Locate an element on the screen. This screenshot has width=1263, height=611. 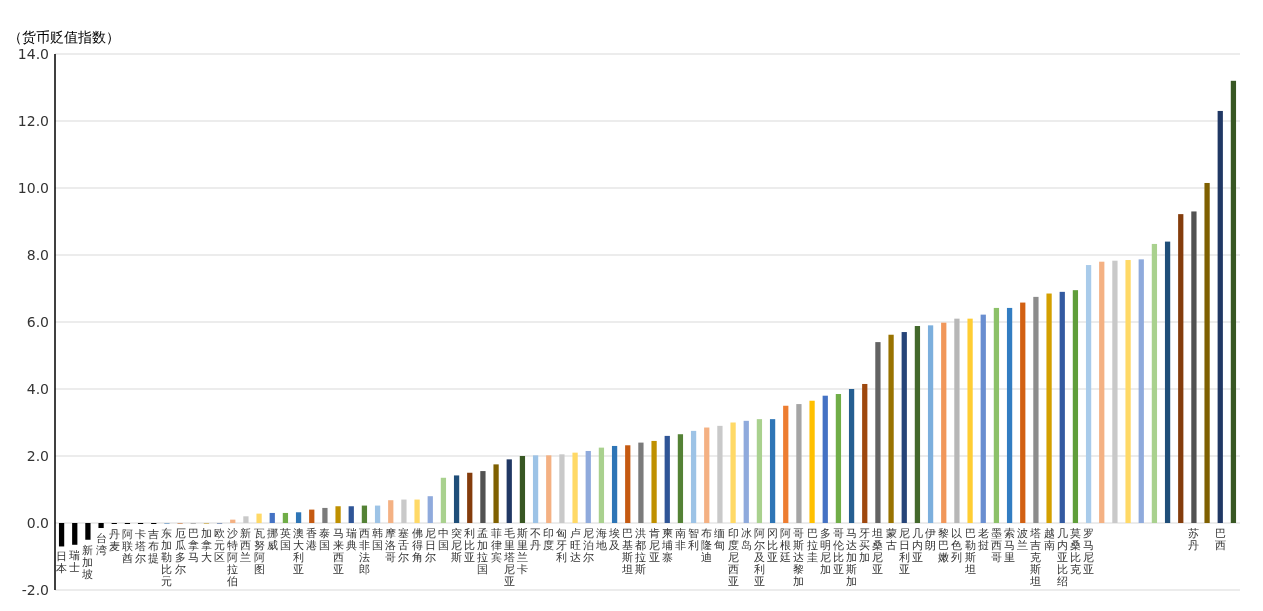
x-tick-label: 摩洛哥 is located at coordinates (391, 545).